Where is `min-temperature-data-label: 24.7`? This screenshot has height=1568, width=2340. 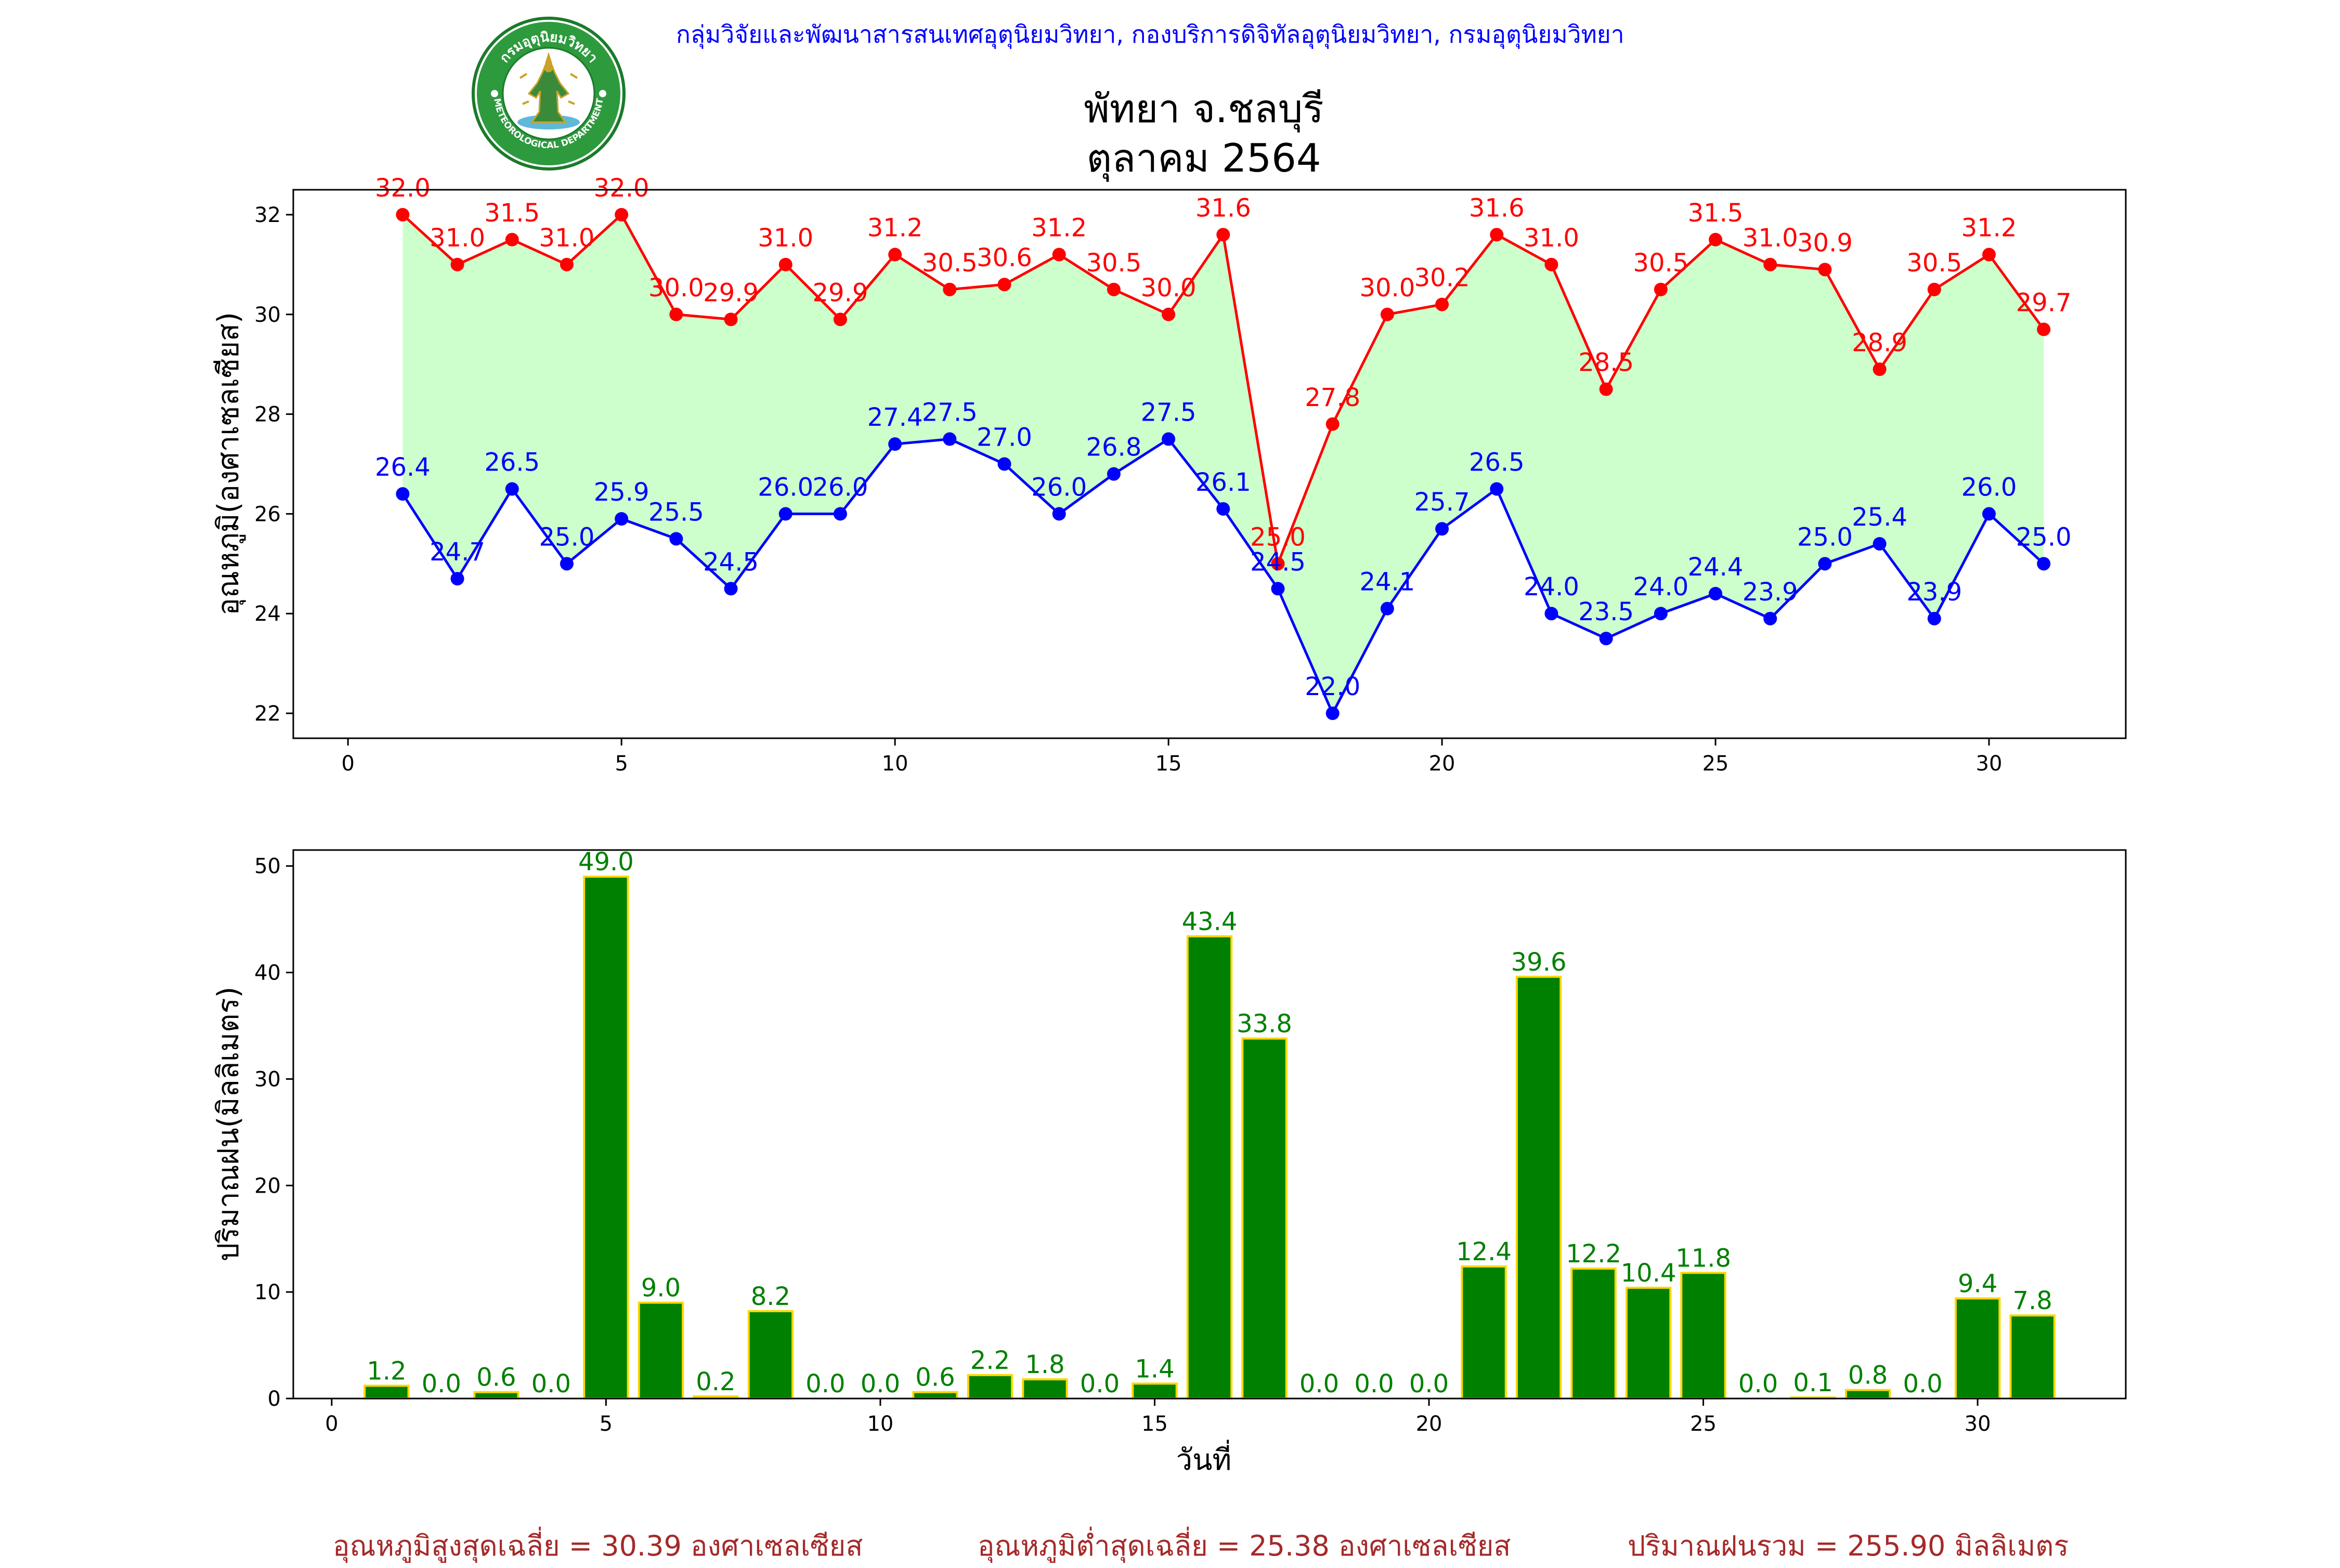
min-temperature-data-label: 24.7 is located at coordinates (458, 552).